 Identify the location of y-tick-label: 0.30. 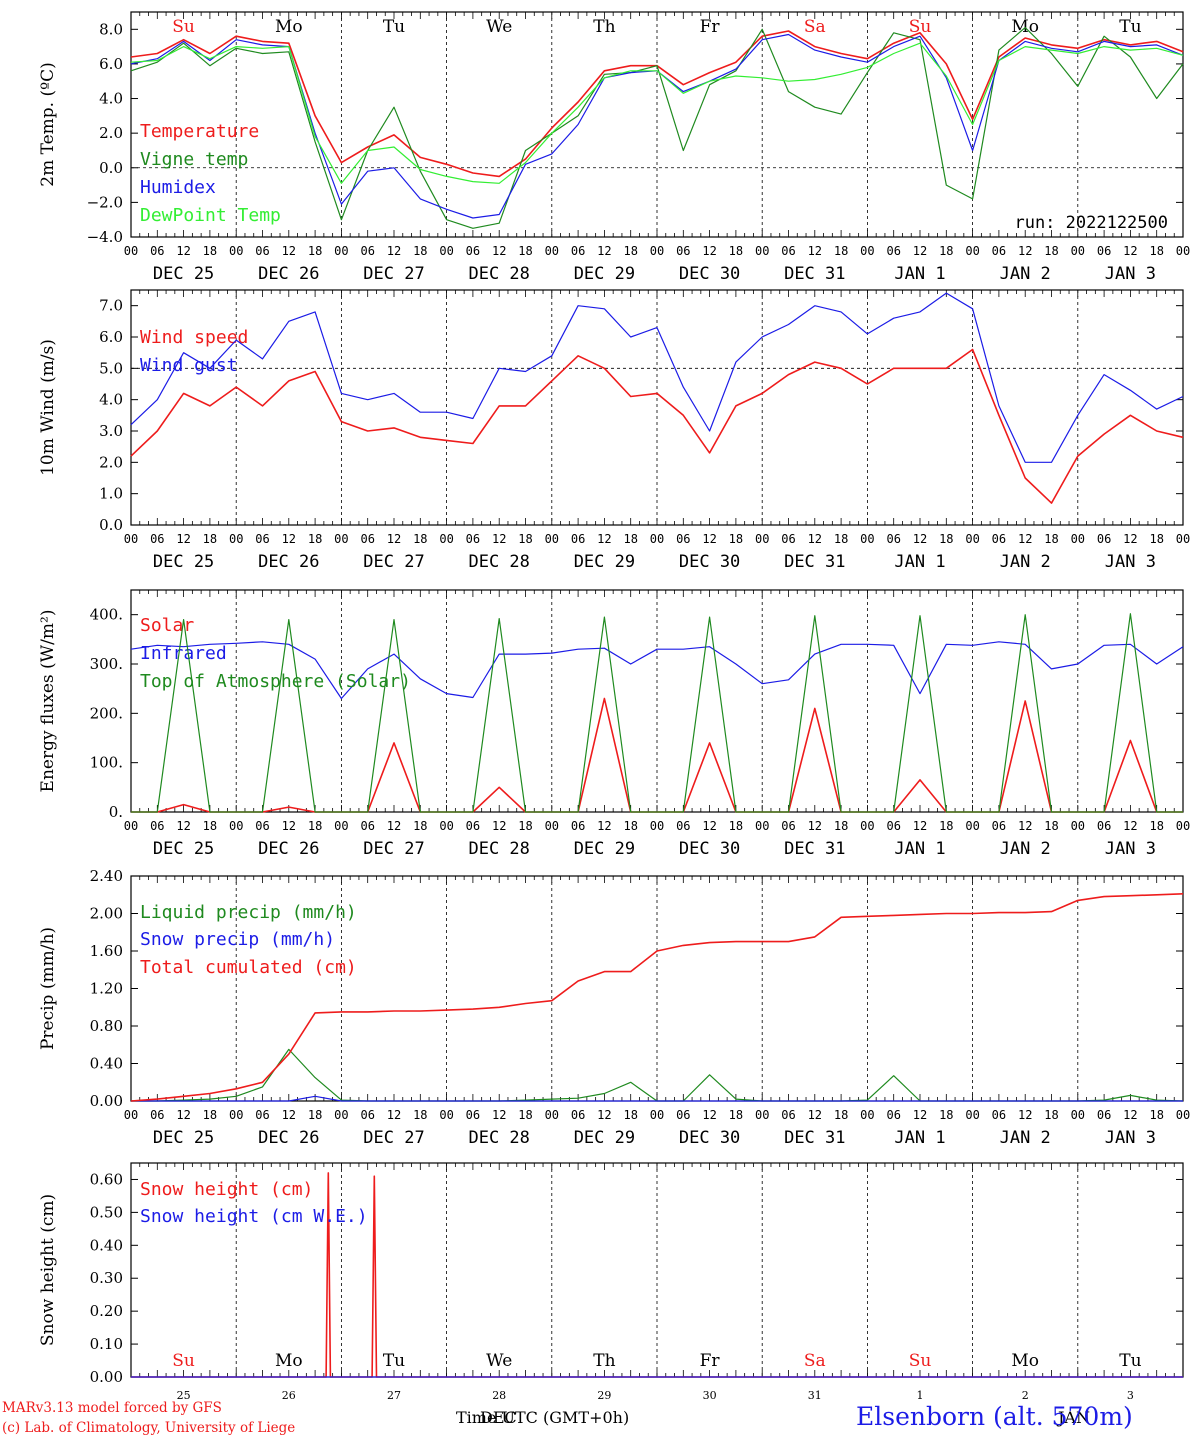
(106, 1278).